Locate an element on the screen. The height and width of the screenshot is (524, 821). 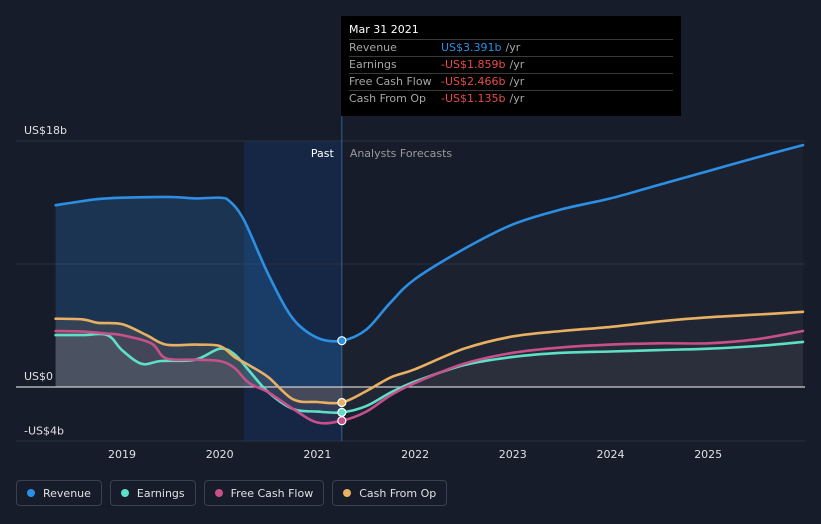
x-tick-label: 2021 is located at coordinates (317, 454).